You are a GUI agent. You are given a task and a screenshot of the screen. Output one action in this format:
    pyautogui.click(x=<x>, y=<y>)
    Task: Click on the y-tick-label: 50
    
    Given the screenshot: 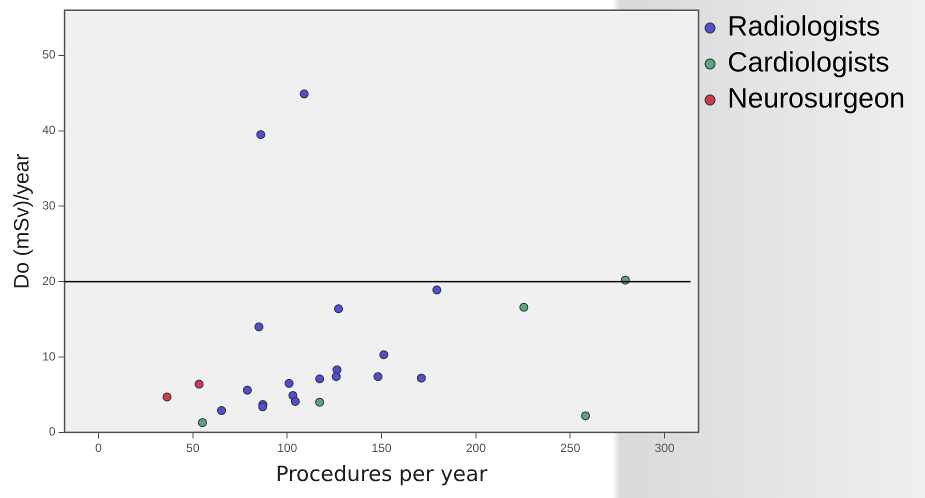 What is the action you would take?
    pyautogui.click(x=49, y=55)
    